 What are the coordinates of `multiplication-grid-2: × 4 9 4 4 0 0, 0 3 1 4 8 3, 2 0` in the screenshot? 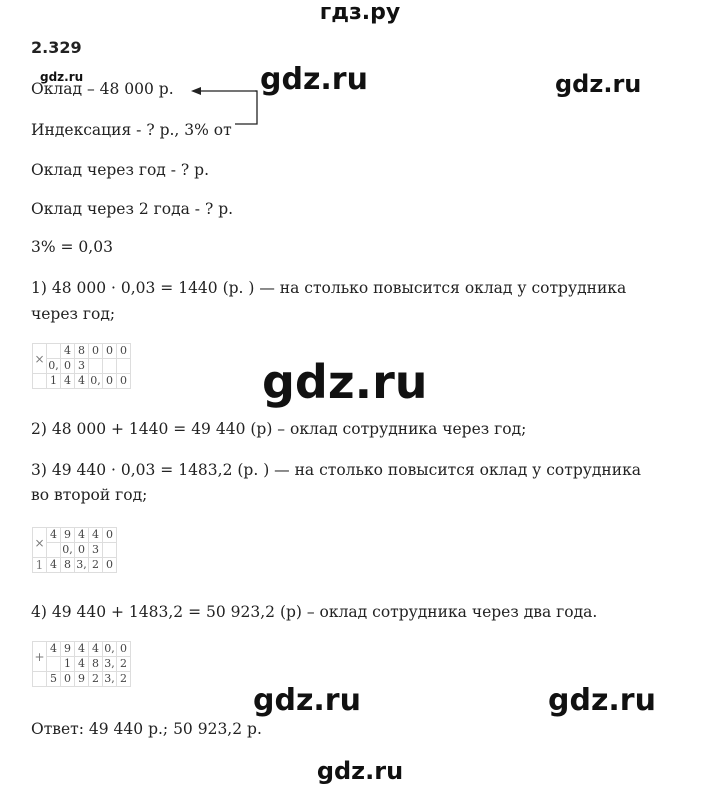 It's located at (74, 550).